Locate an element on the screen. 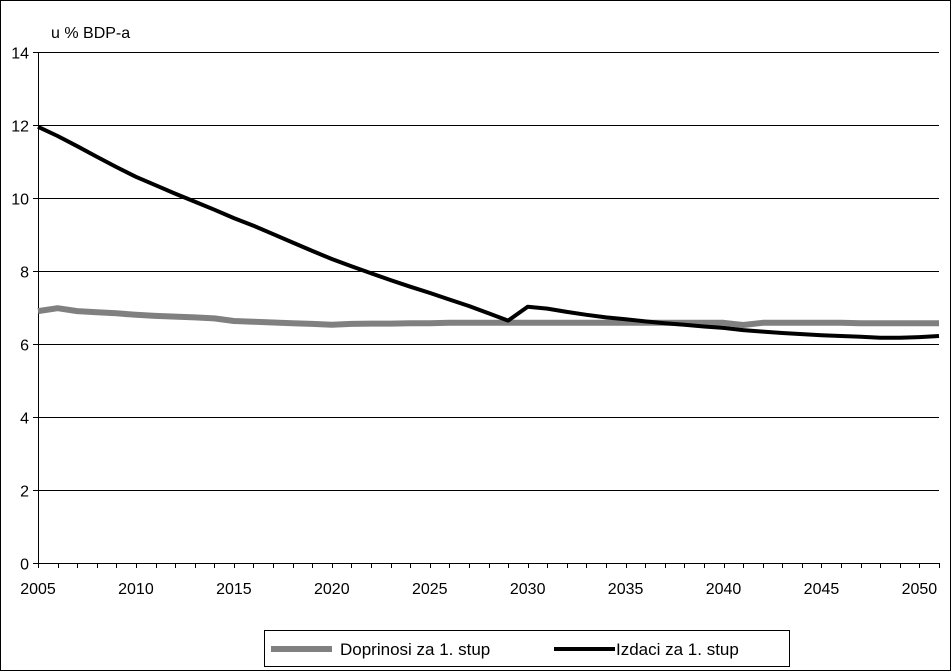 This screenshot has width=951, height=671. x-tick-label: 2015 is located at coordinates (234, 589).